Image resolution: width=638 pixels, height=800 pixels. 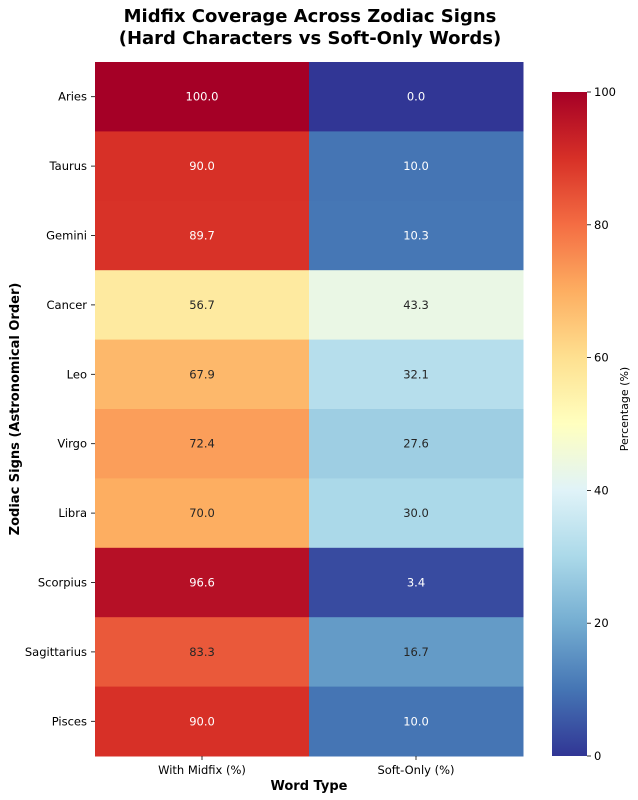 I want to click on x-axis-title: Word Type, so click(x=309, y=786).